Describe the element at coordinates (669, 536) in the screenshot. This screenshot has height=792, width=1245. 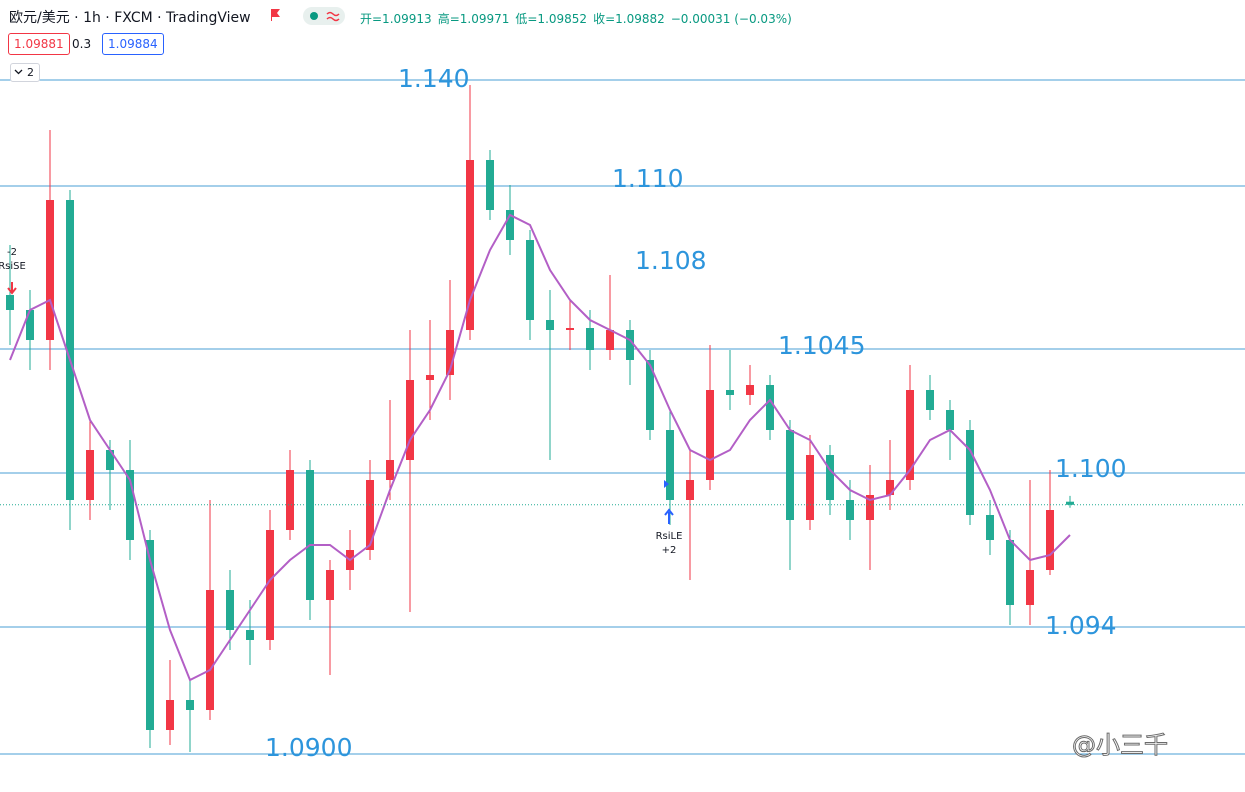
I see `signal-name: RsiLE` at that location.